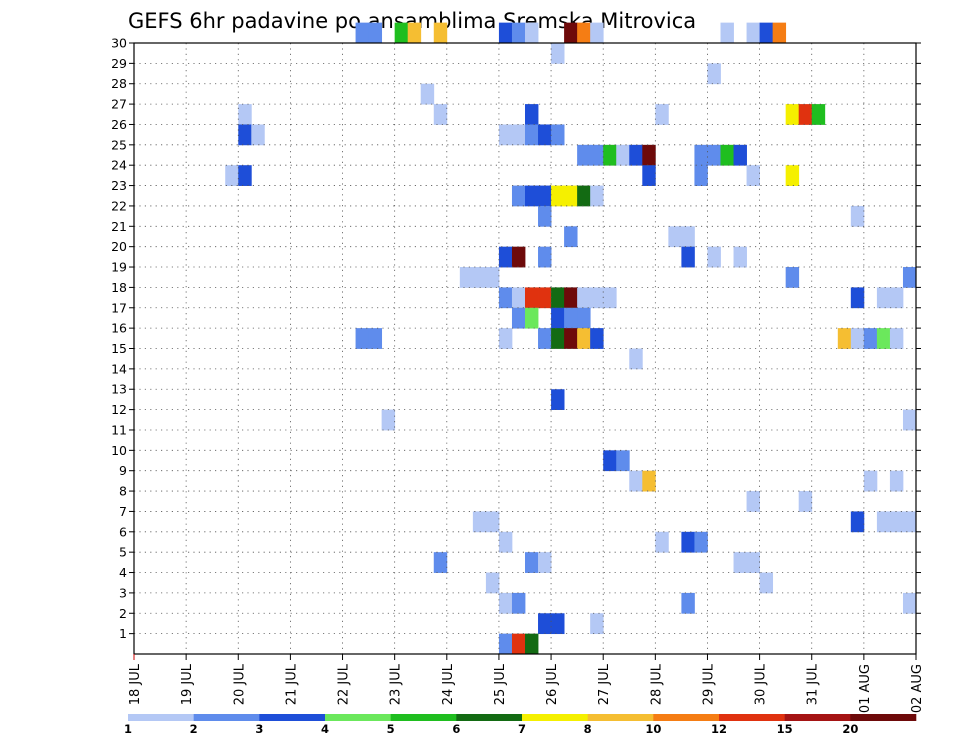  I want to click on x-tick-label: 29 JUL, so click(708, 684).